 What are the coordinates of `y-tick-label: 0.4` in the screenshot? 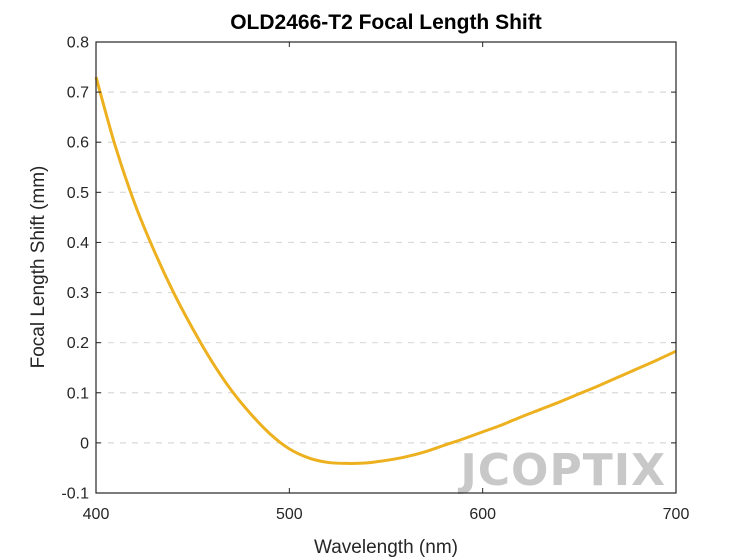 It's located at (78, 243).